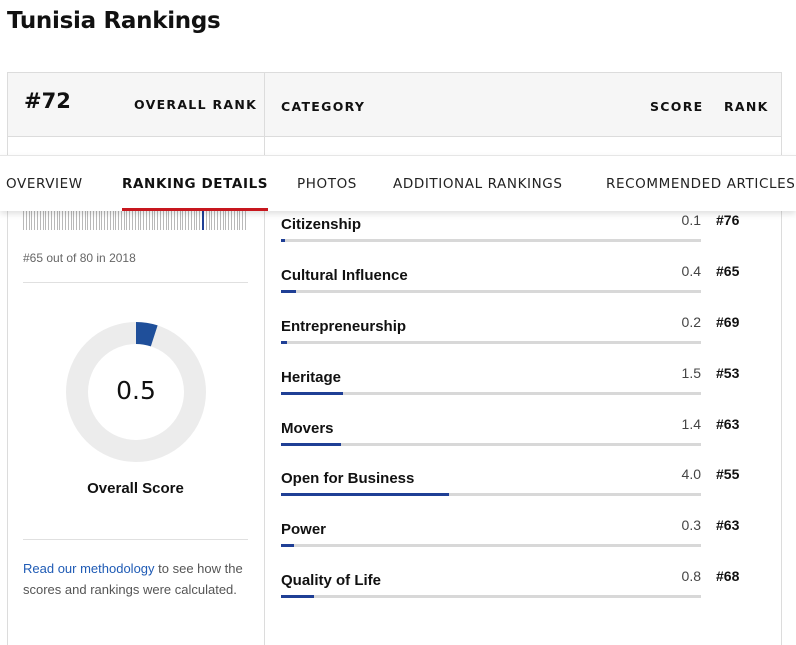 The image size is (796, 645). Describe the element at coordinates (691, 474) in the screenshot. I see `category-score: 4.0` at that location.